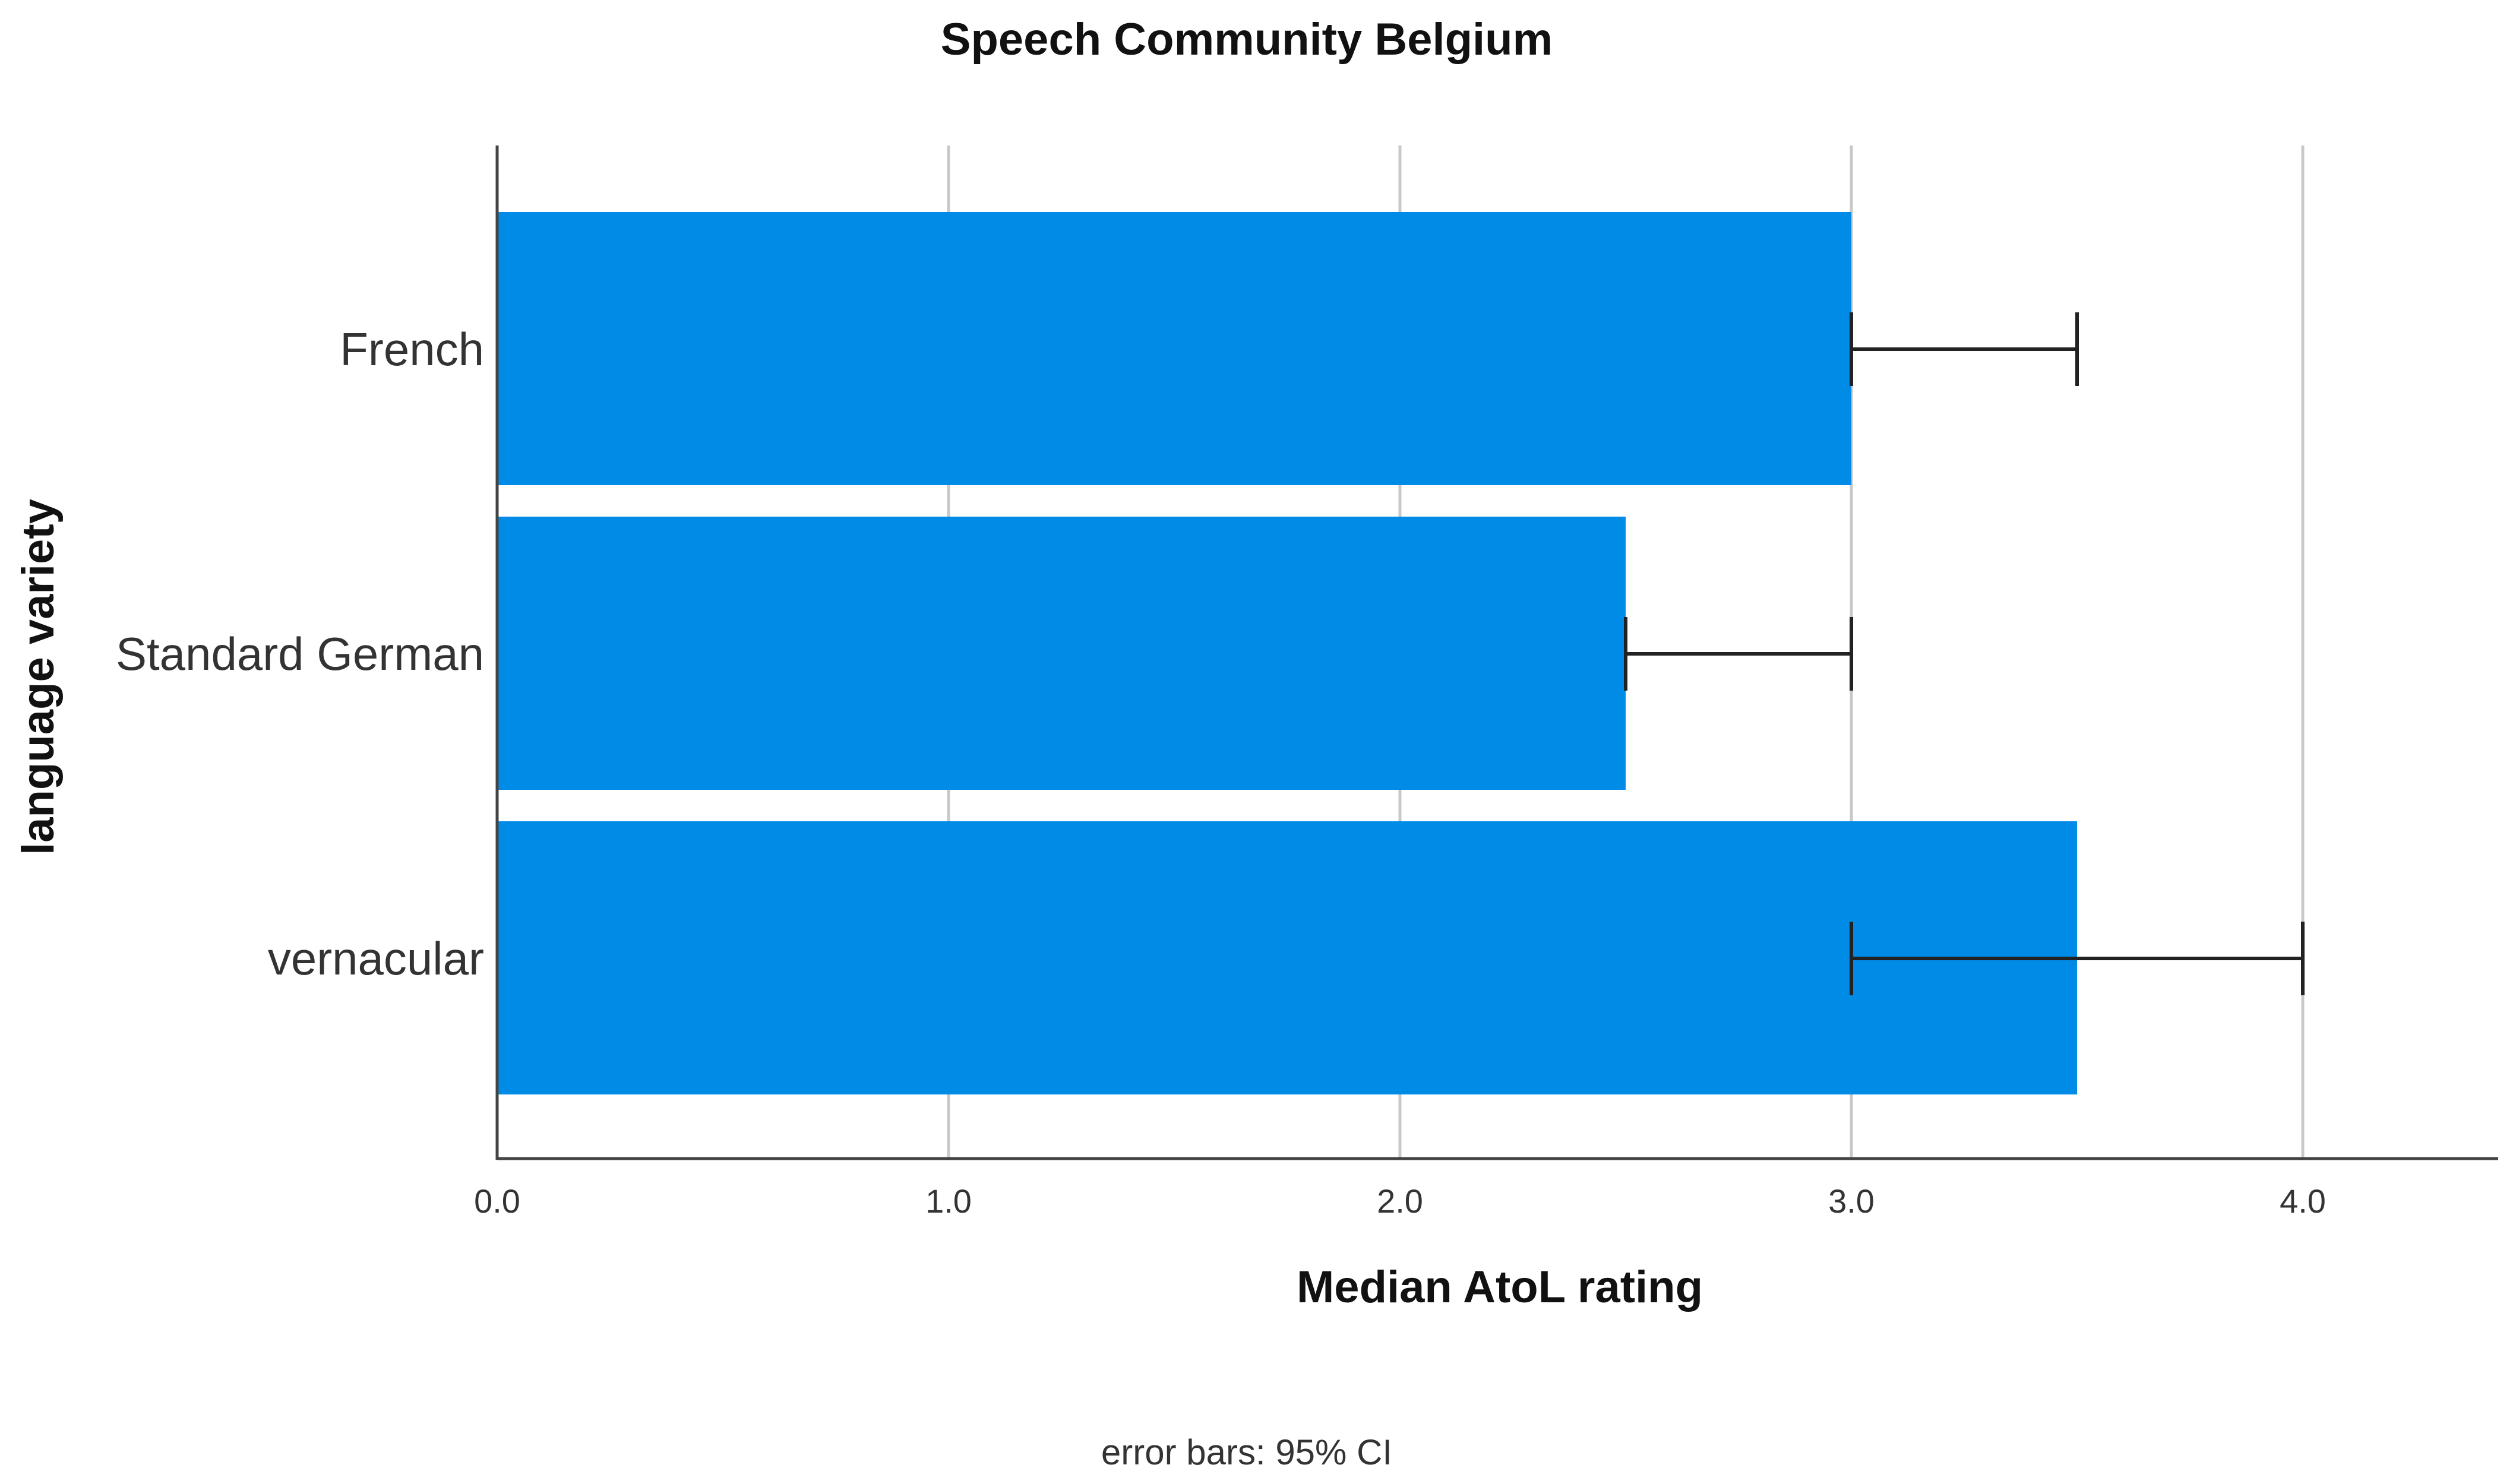  Describe the element at coordinates (1061, 653) in the screenshot. I see `bar-standard-german` at that location.